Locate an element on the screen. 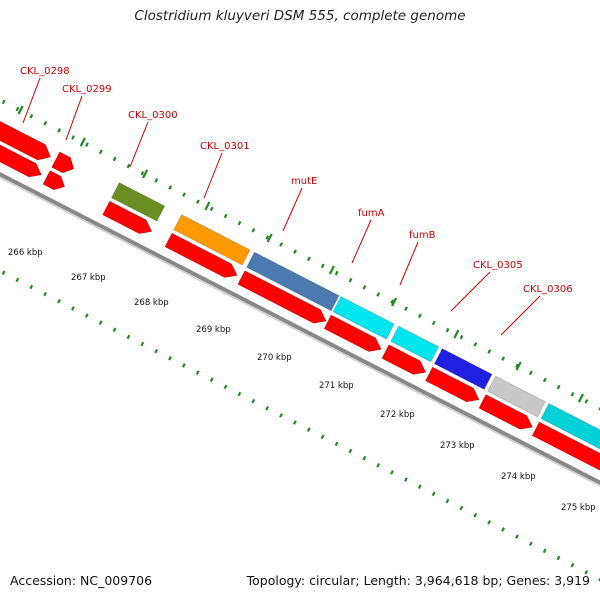 The width and height of the screenshot is (600, 600). accession-text: Accession: NC_009706 is located at coordinates (81, 580).